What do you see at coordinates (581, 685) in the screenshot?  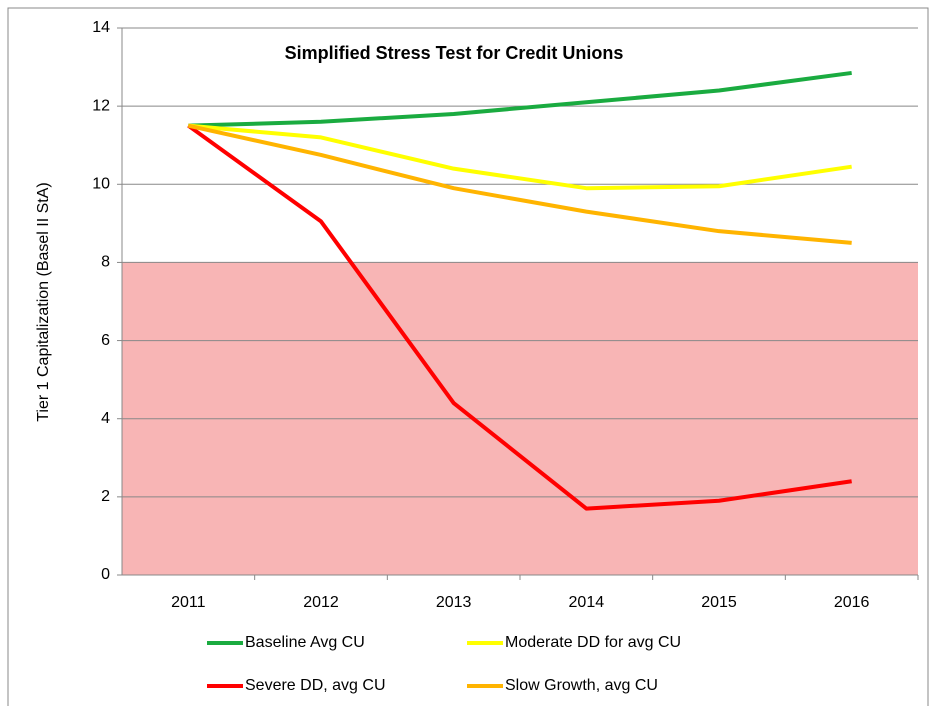 I see `legend-label: Slow Growth, avg CU` at bounding box center [581, 685].